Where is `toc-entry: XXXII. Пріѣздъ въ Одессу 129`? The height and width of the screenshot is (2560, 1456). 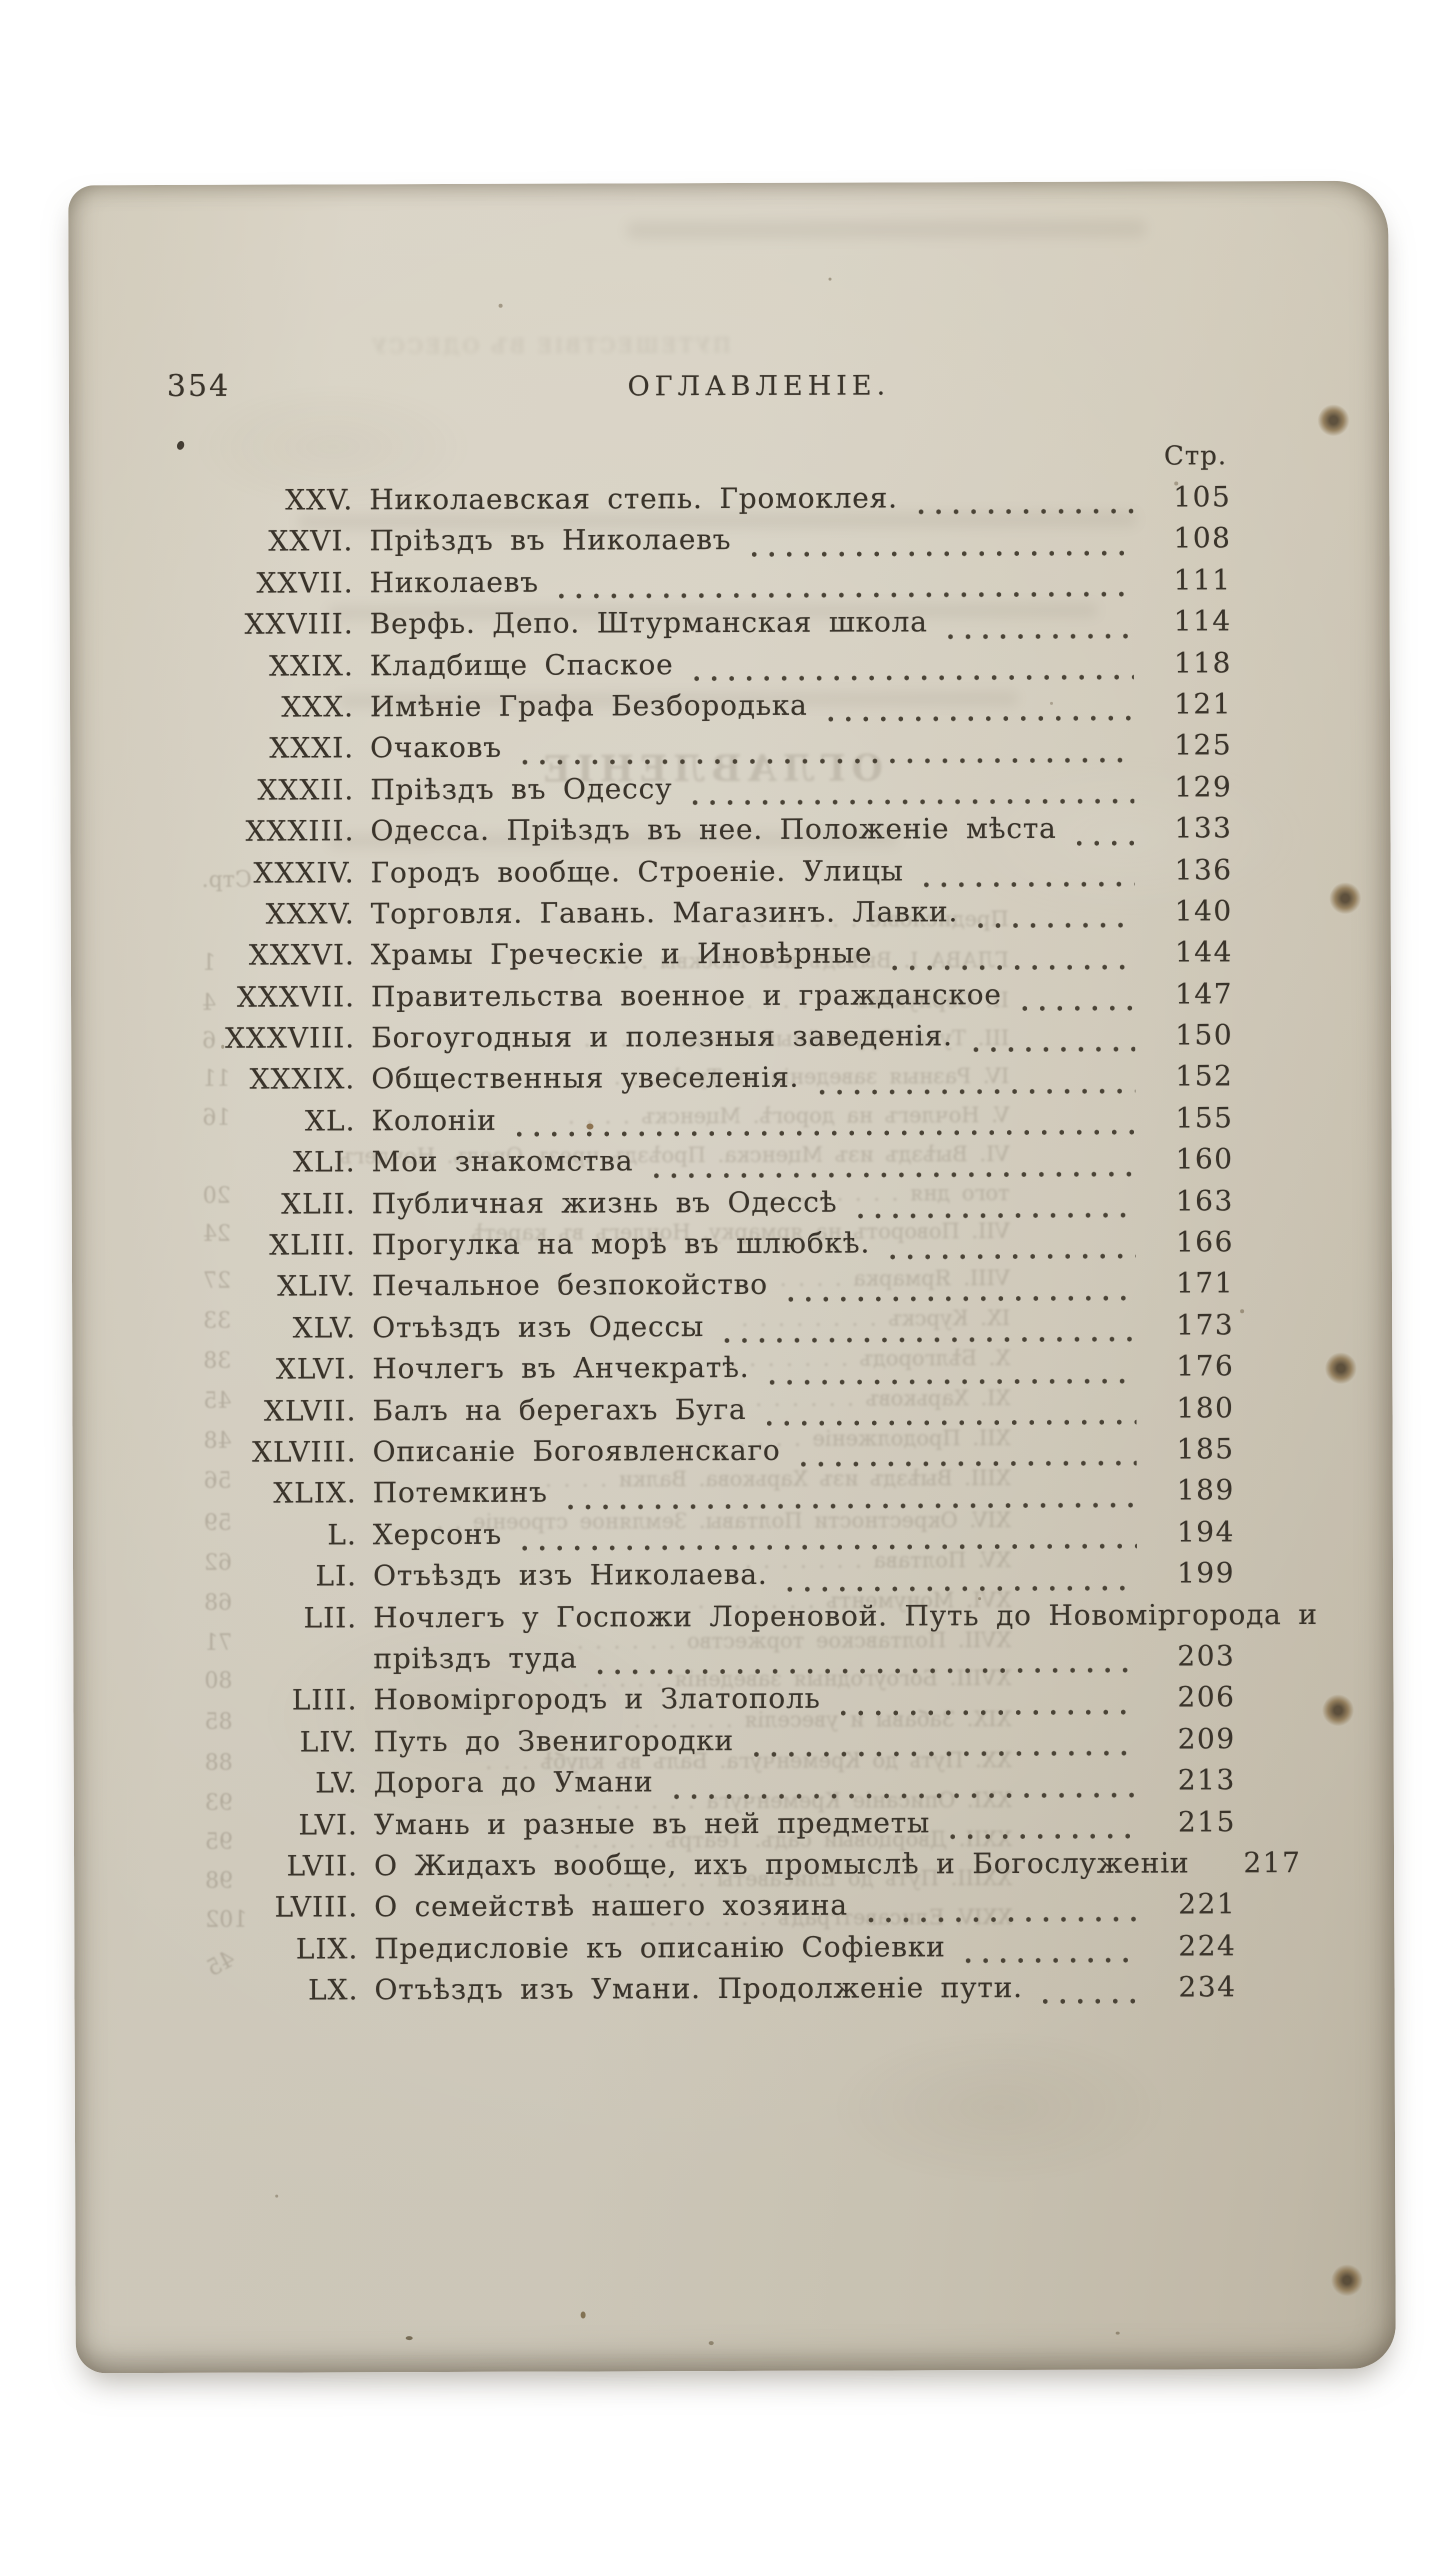 toc-entry: XXXII. Пріѣздъ въ Одессу 129 is located at coordinates (714, 792).